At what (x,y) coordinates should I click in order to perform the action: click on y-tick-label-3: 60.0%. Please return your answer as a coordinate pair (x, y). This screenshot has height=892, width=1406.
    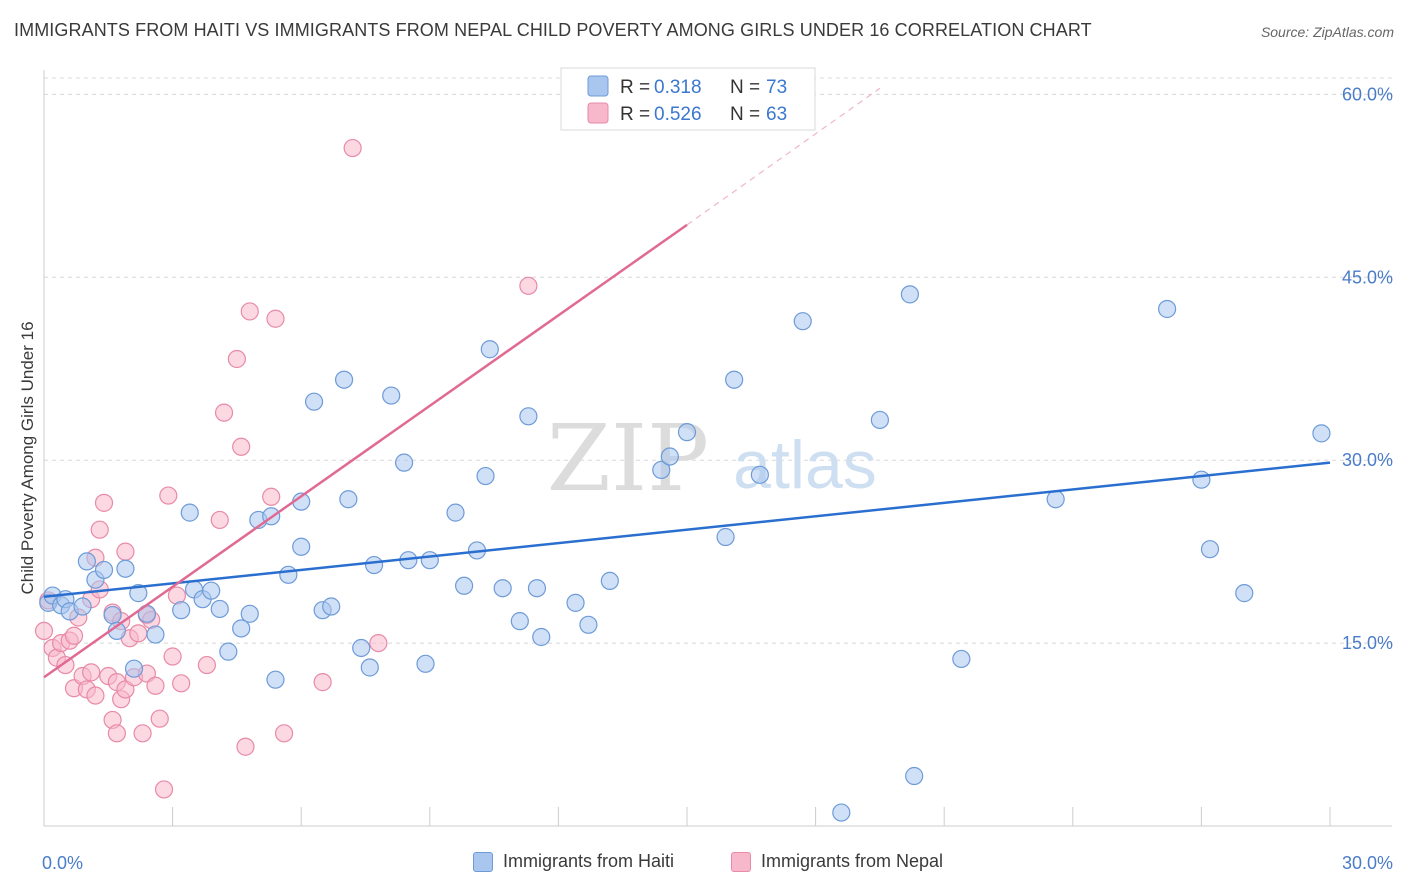
    Looking at the image, I should click on (1367, 94).